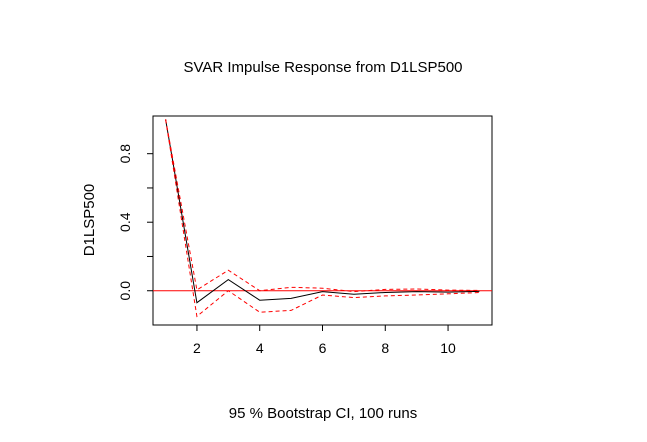 The image size is (647, 442). What do you see at coordinates (135, 222) in the screenshot?
I see `y-axis: 0.0 0.4 0.8` at bounding box center [135, 222].